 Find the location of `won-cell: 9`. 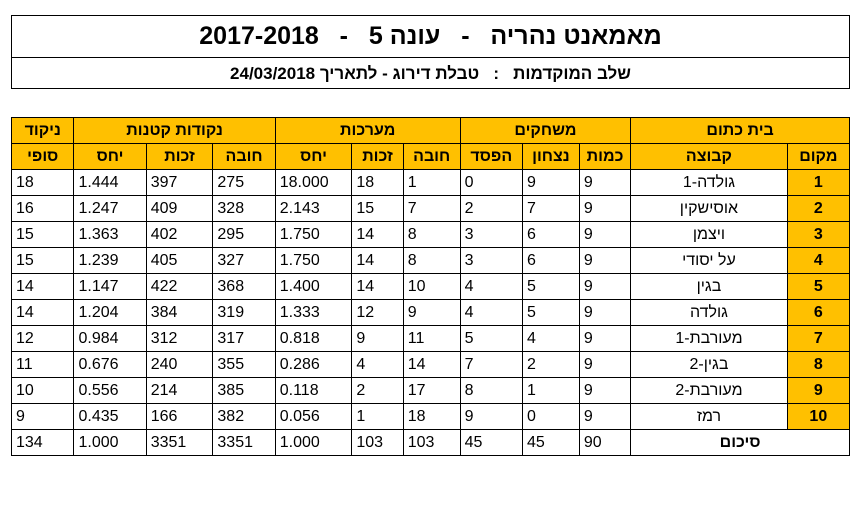

won-cell: 9 is located at coordinates (550, 182).